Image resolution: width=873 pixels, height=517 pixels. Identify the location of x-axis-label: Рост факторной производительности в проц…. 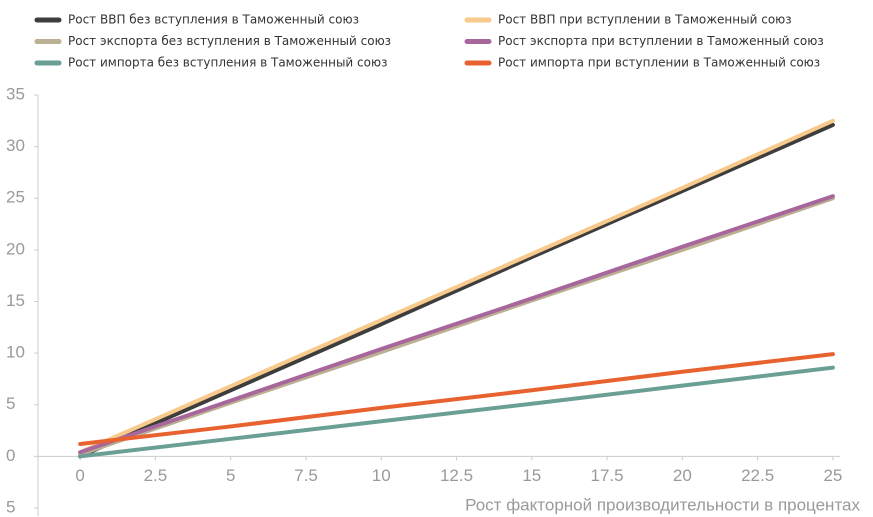
(662, 504).